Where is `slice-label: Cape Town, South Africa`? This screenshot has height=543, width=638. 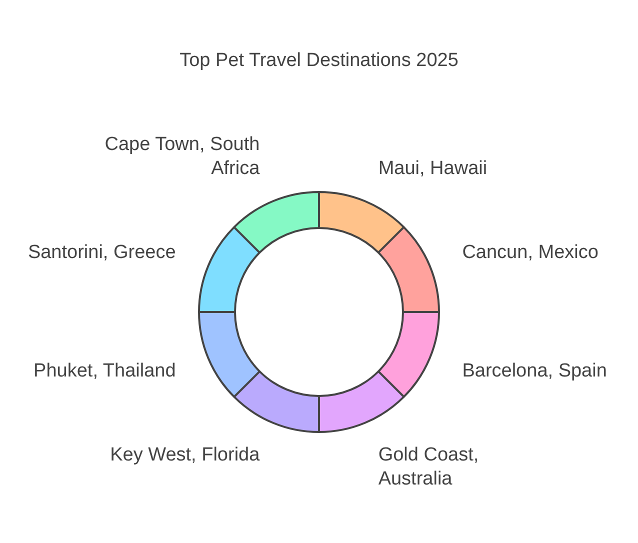 slice-label: Cape Town, South Africa is located at coordinates (182, 157).